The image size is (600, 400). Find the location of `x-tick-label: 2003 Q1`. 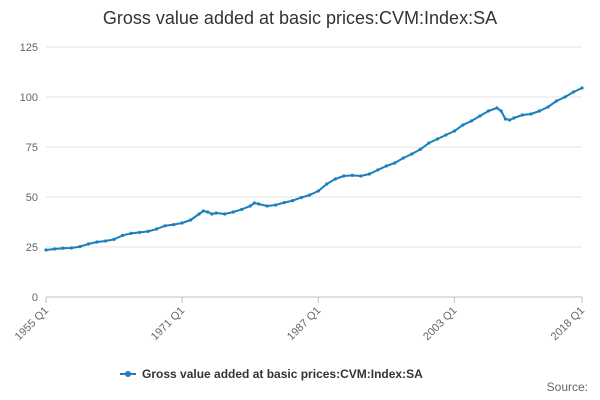

x-tick-label: 2003 Q1 is located at coordinates (440, 324).